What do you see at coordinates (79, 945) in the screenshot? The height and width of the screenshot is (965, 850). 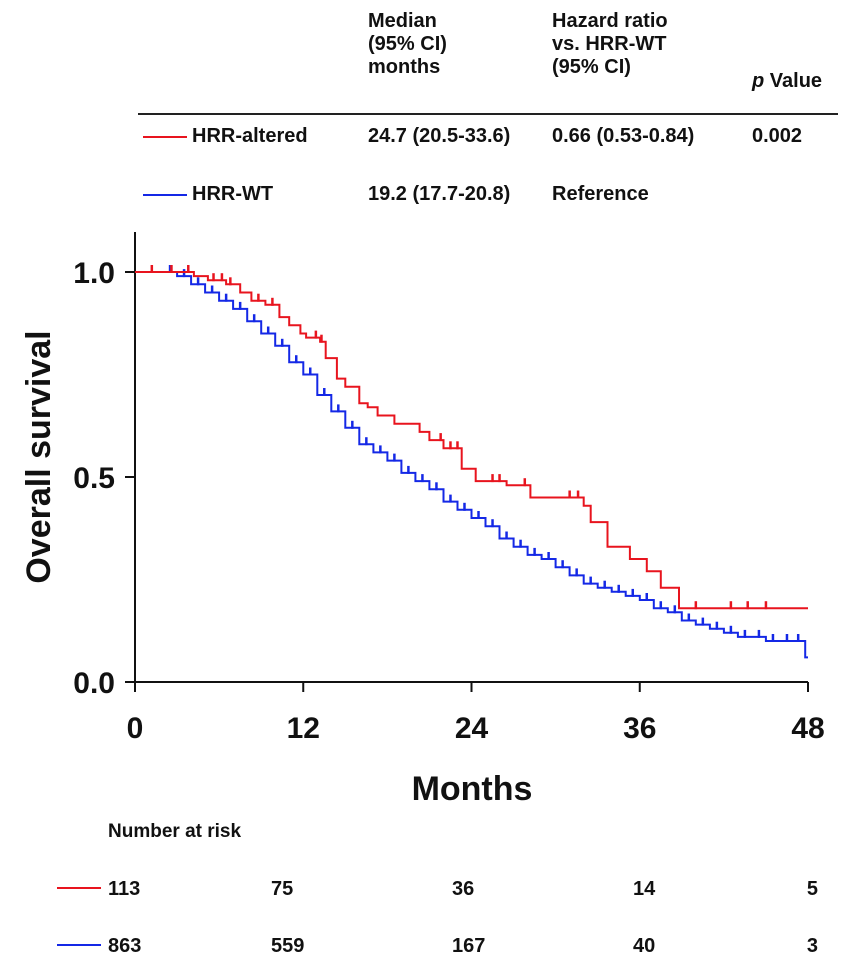 I see `risk-hrr-wt-legend-line` at bounding box center [79, 945].